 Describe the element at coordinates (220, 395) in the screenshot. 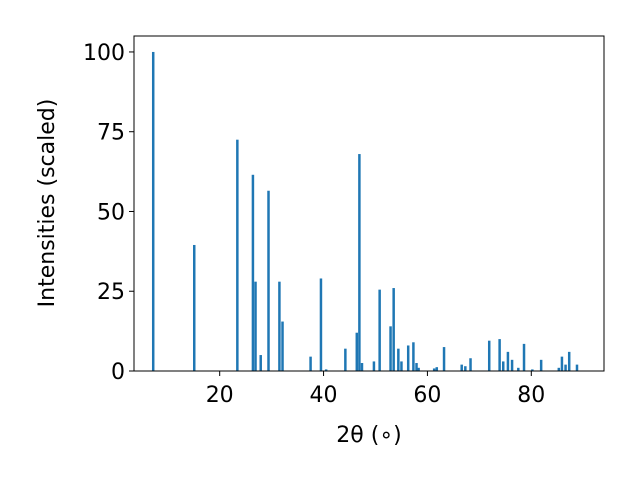

I see `x-tick-label: 20` at that location.